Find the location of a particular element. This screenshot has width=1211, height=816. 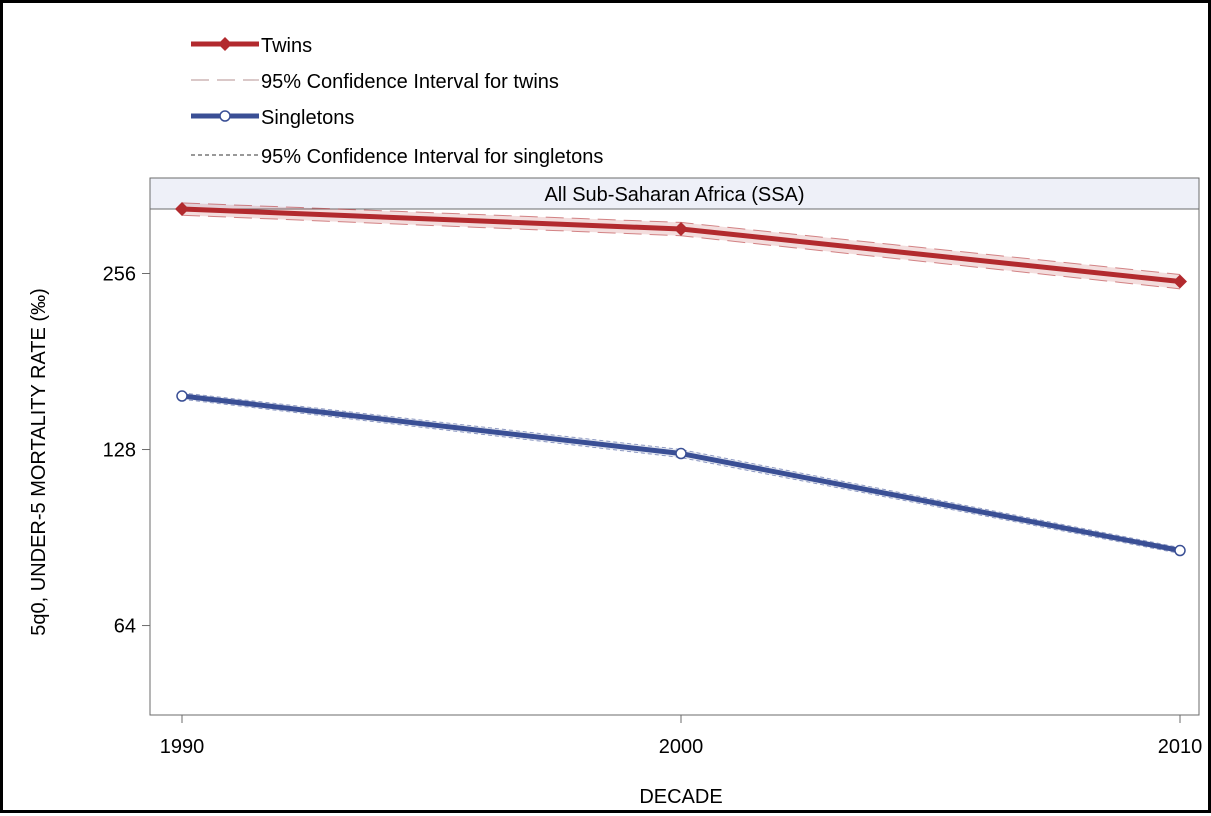

legend-item-singletons-ci: 95% Confidence Interval for singletons is located at coordinates (397, 157).